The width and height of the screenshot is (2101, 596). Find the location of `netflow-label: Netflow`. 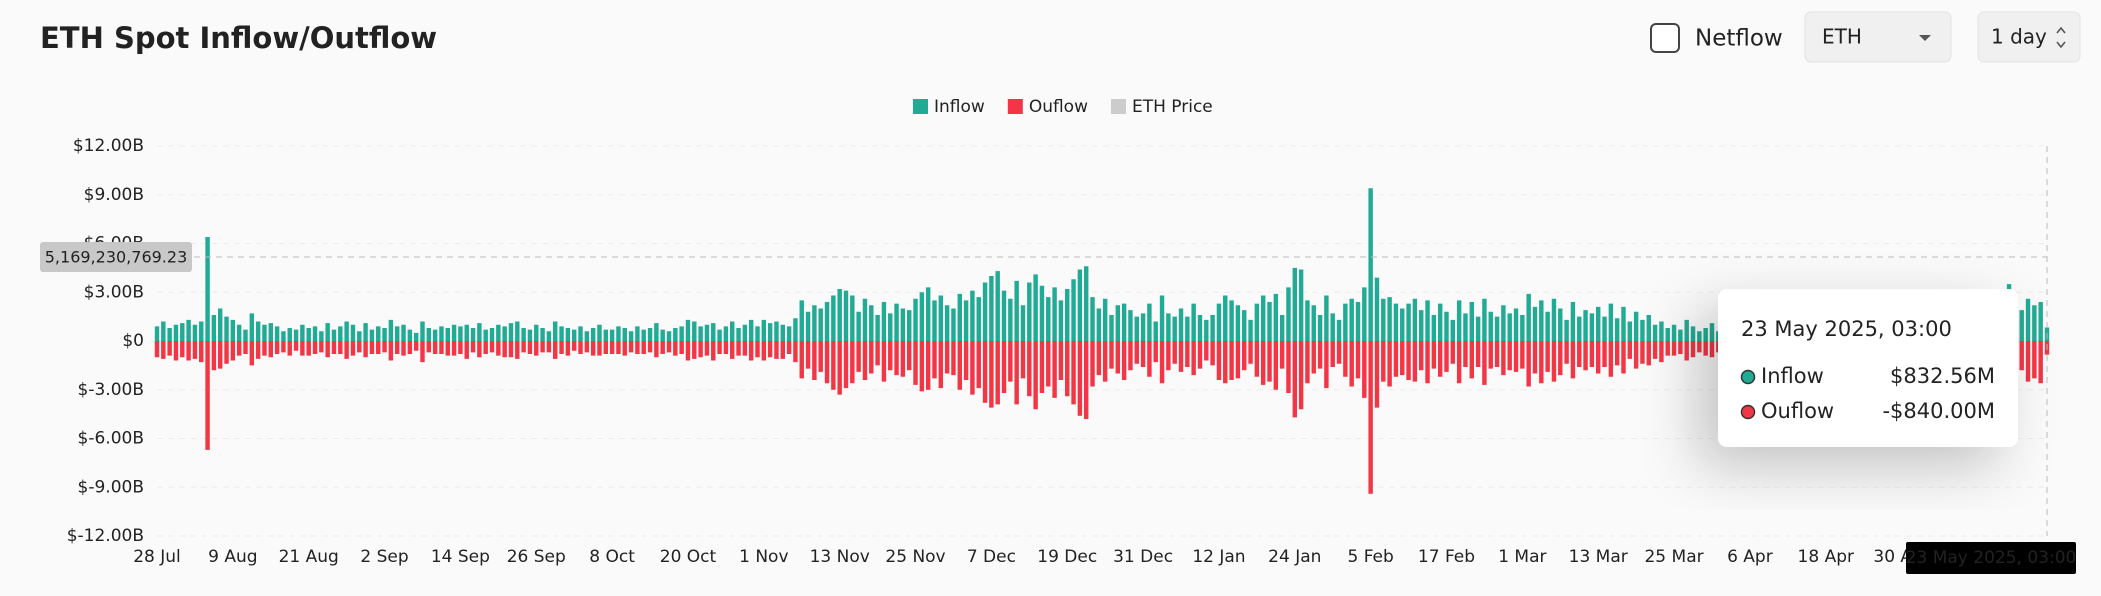

netflow-label: Netflow is located at coordinates (1739, 39).